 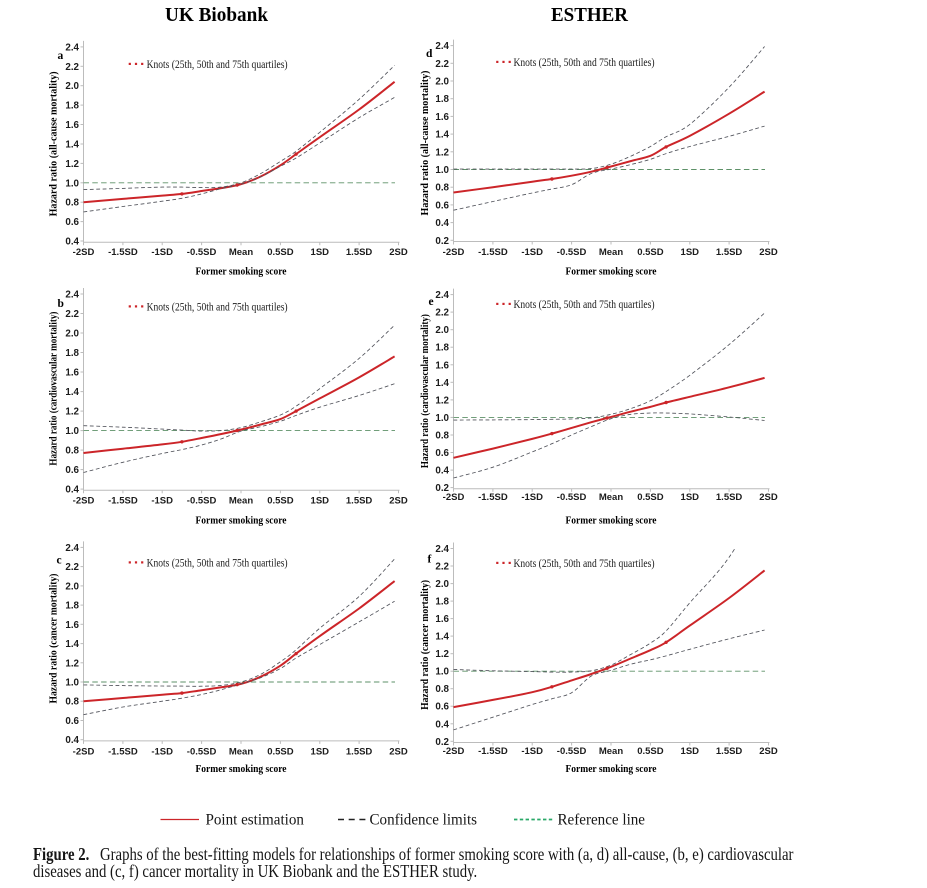 I want to click on svg-text: c, so click(x=59, y=561).